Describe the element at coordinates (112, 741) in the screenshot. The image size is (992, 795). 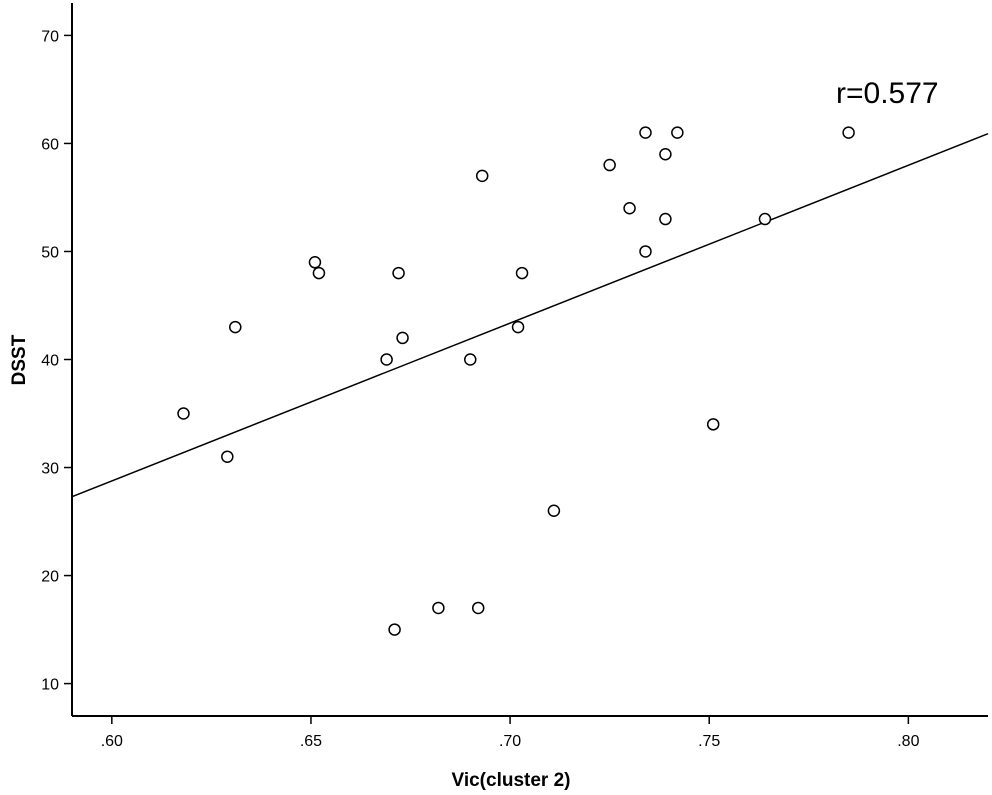
I see `x-tick-label: .60` at that location.